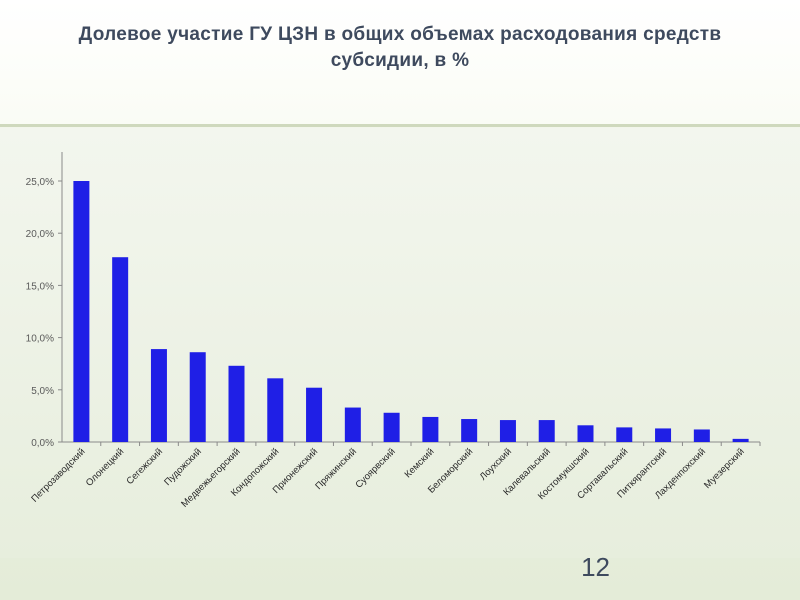  I want to click on x-tick-label: Пряжинский, so click(336, 469).